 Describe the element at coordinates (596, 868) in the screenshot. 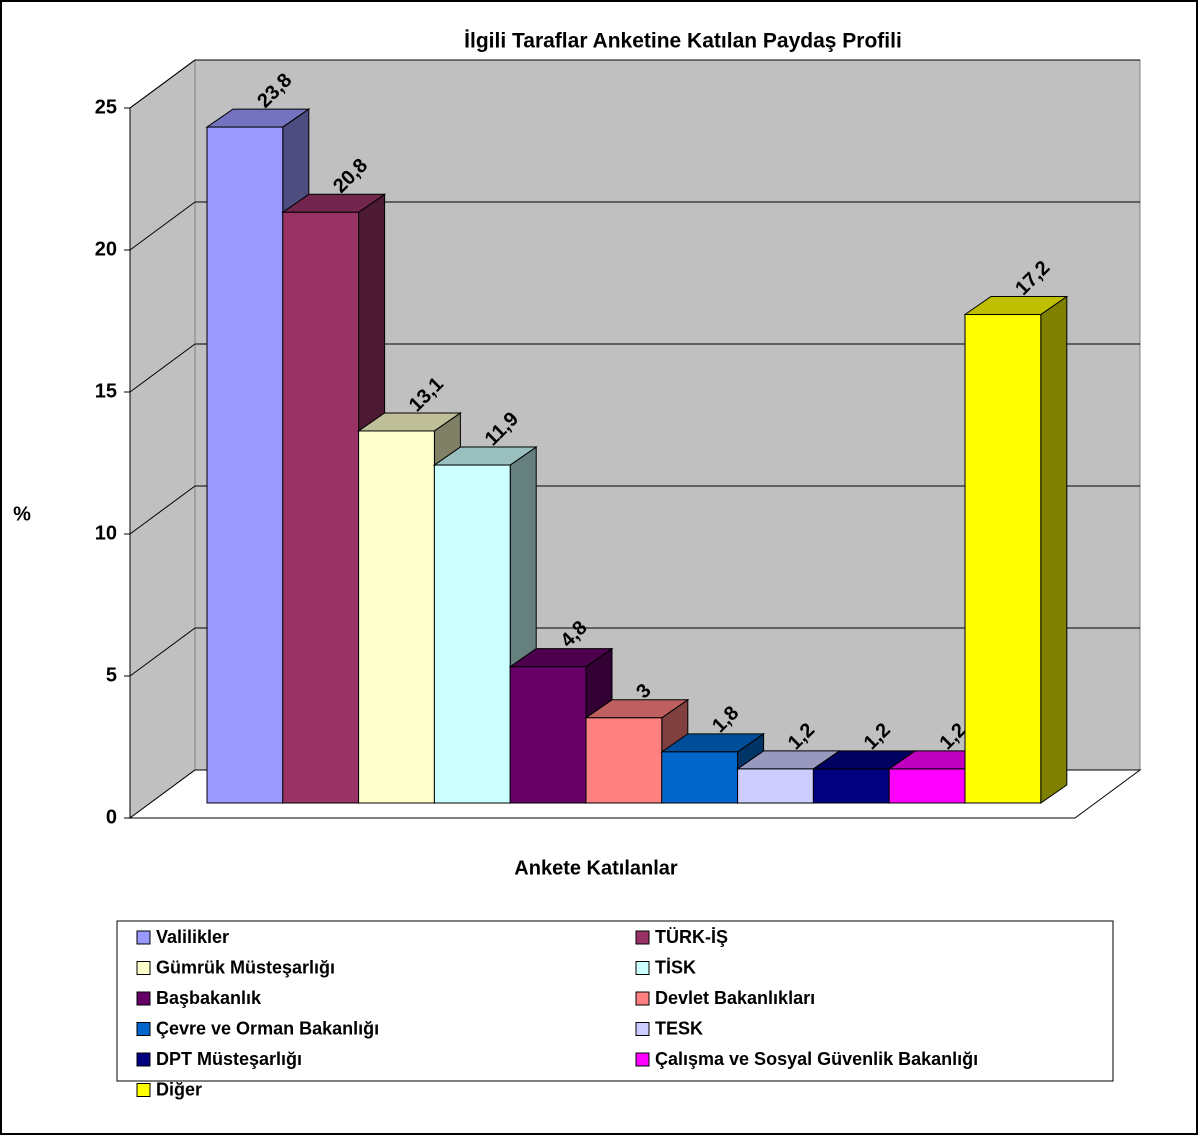

I see `x-axis-label: Ankete Katılanlar` at that location.